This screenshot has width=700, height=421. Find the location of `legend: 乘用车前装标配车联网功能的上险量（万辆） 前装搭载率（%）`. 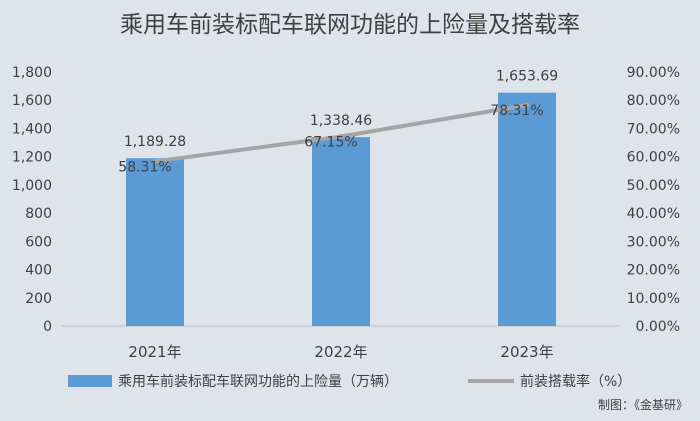

legend: 乘用车前装标配车联网功能的上险量（万辆） 前装搭载率（%） is located at coordinates (349, 381).